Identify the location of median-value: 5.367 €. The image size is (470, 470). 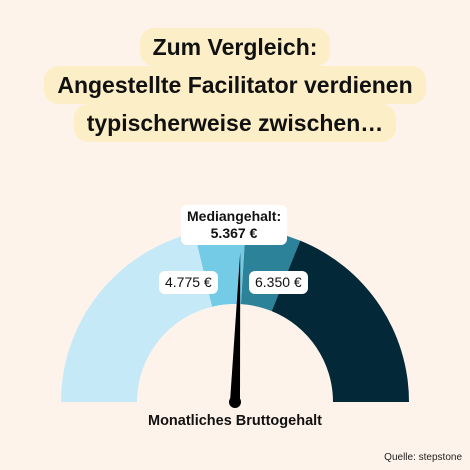
(234, 233).